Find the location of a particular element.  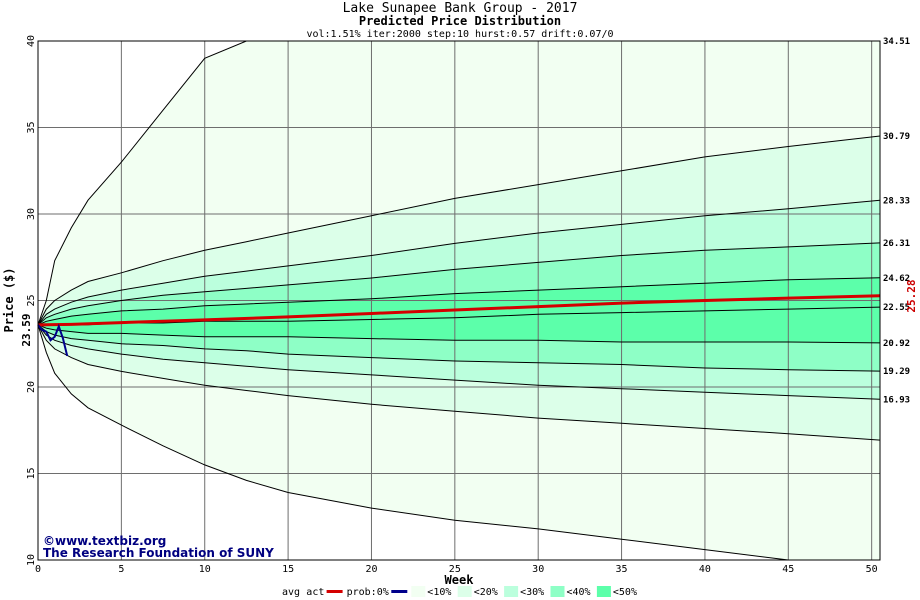

x-tick-label: 20 is located at coordinates (371, 569).